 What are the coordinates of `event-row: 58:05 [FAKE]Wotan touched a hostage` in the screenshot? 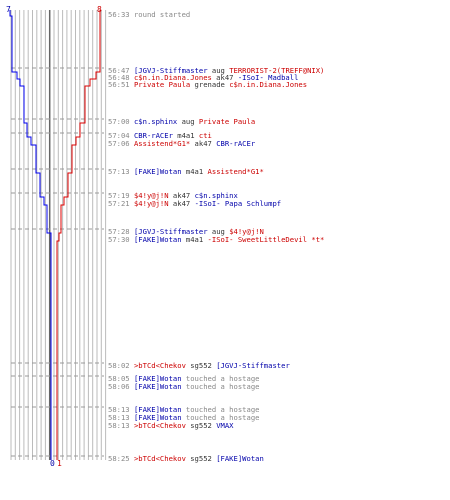 It's located at (183, 379).